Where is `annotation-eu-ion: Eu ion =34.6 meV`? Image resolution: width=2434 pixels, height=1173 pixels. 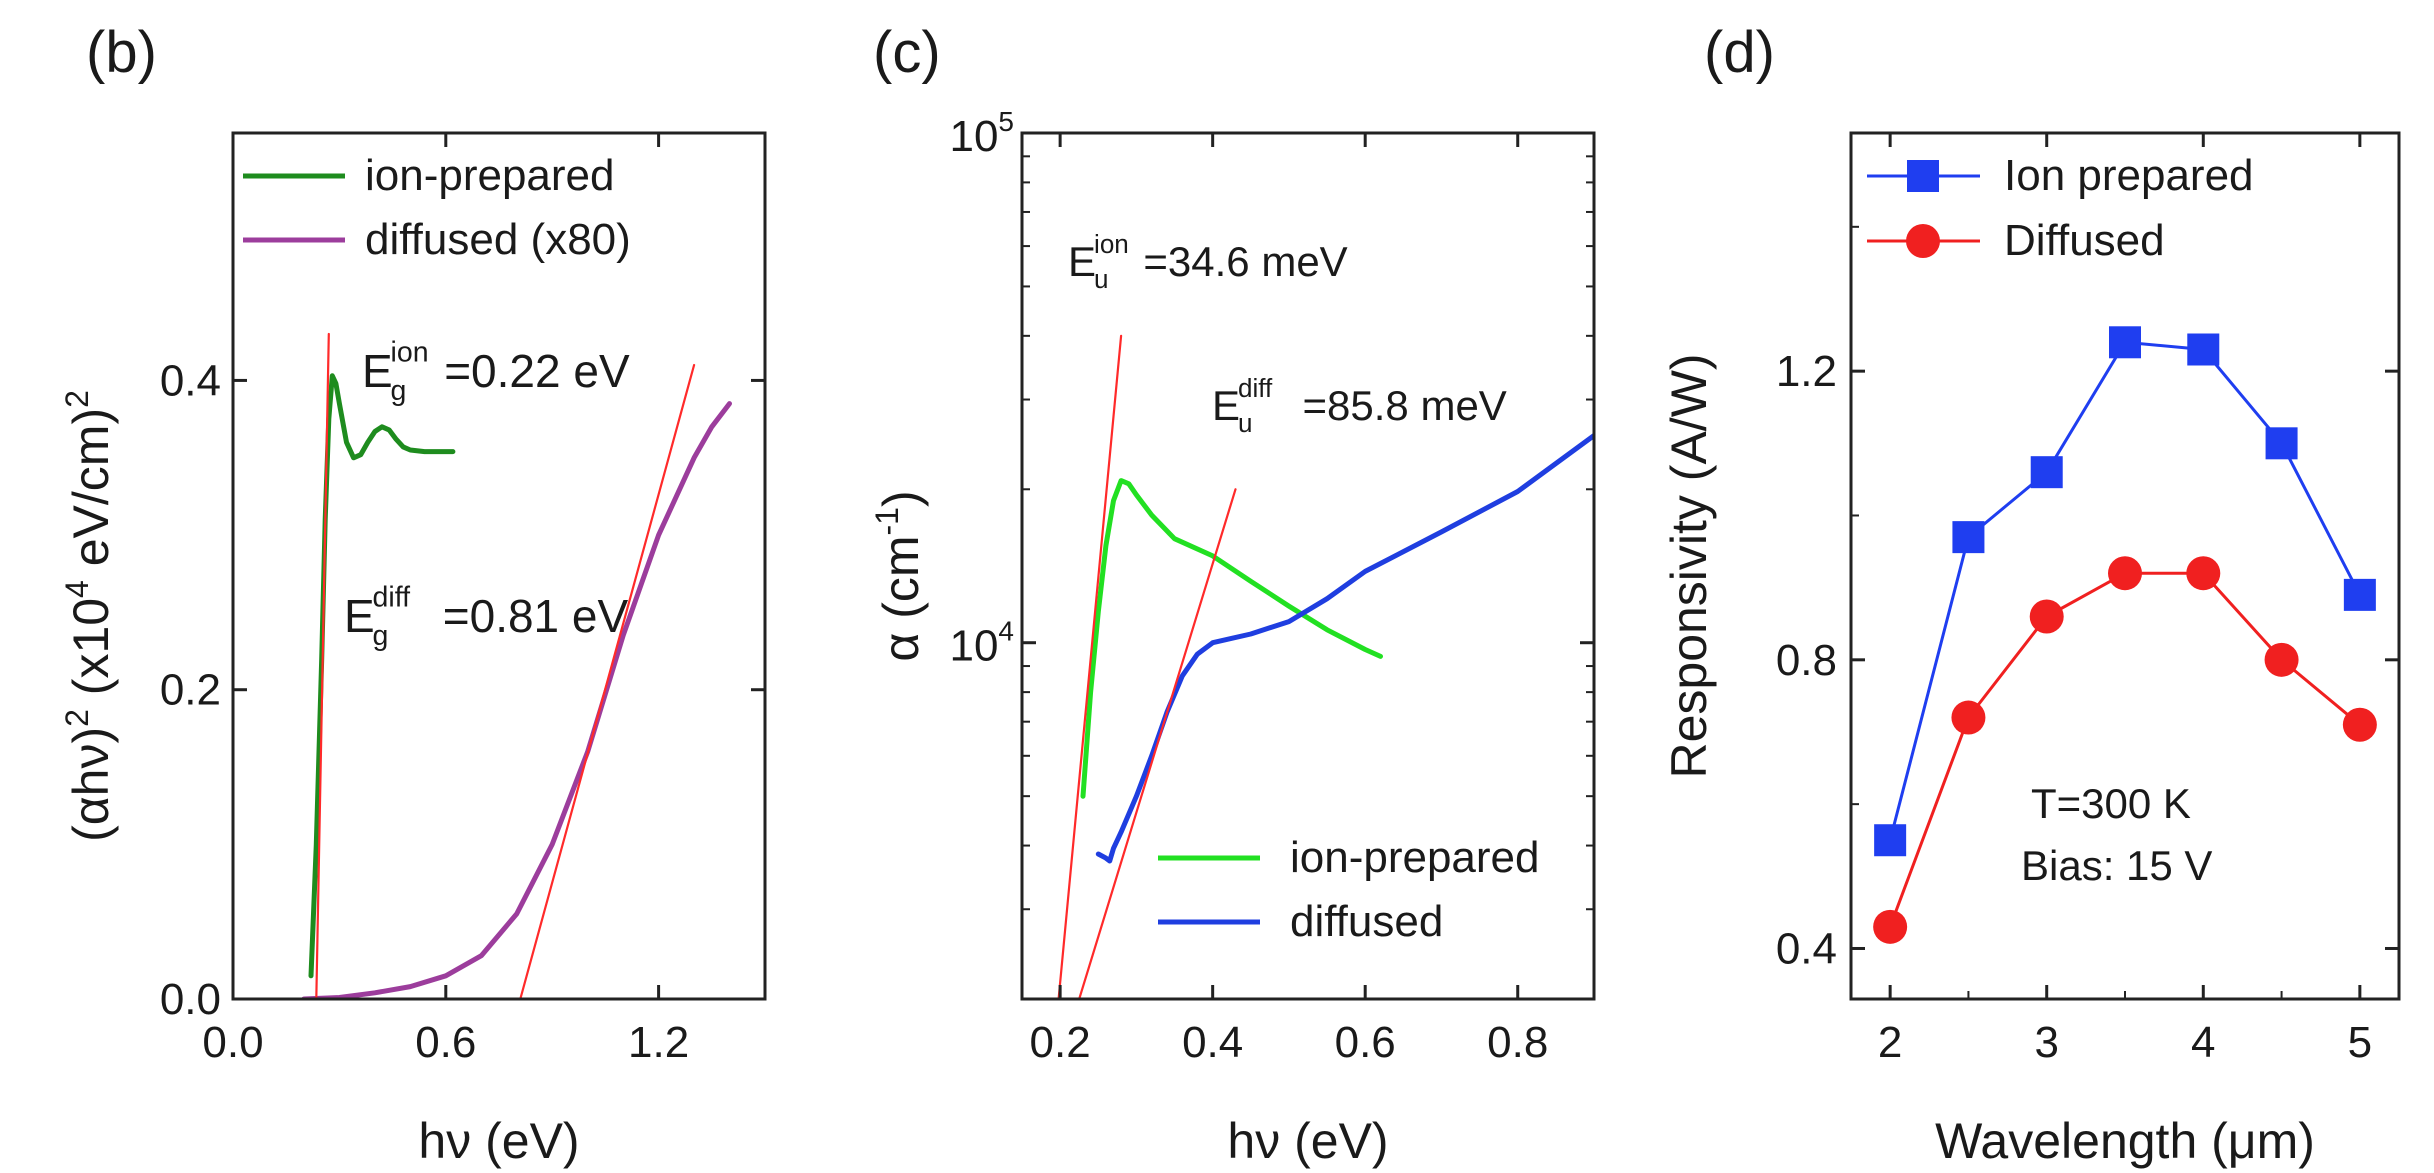 annotation-eu-ion: Eu ion =34.6 meV is located at coordinates (1208, 261).